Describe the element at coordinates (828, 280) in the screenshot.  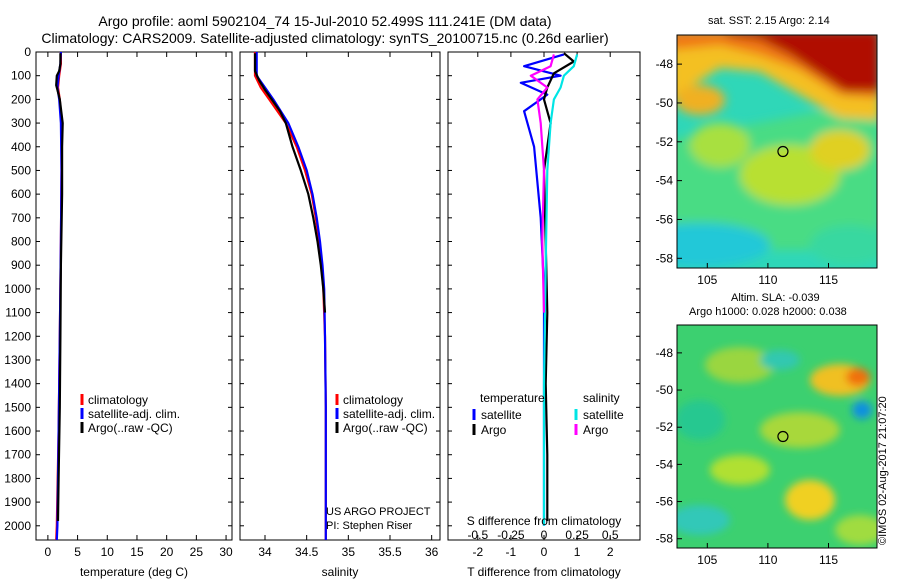
I see `sst-map-xtick-label: 115` at that location.